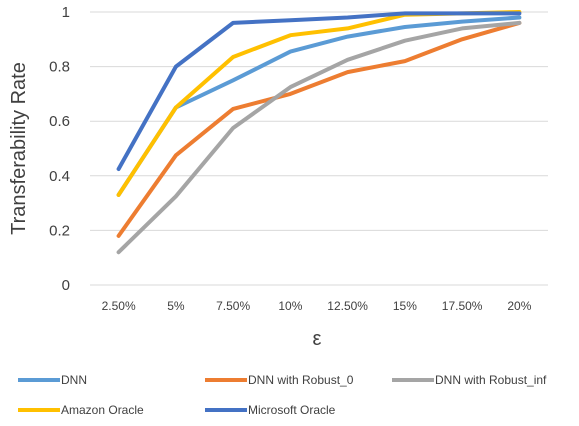 The width and height of the screenshot is (579, 426). Describe the element at coordinates (491, 380) in the screenshot. I see `legend-label: DNN with Robust_inf` at that location.